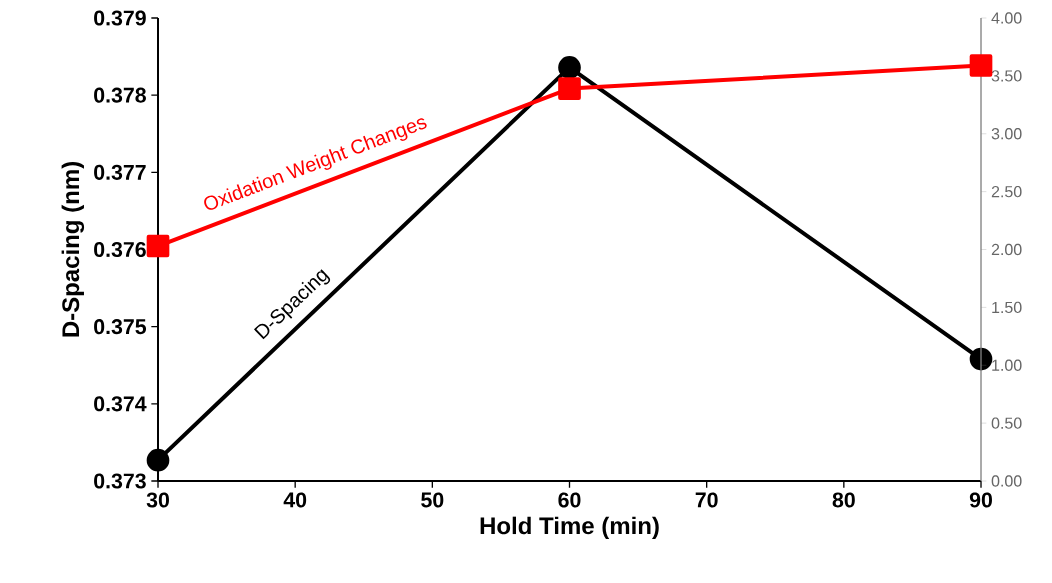 The image size is (1052, 583). What do you see at coordinates (73, 249) in the screenshot?
I see `y-axis-title: D-Spacing (nm)` at bounding box center [73, 249].